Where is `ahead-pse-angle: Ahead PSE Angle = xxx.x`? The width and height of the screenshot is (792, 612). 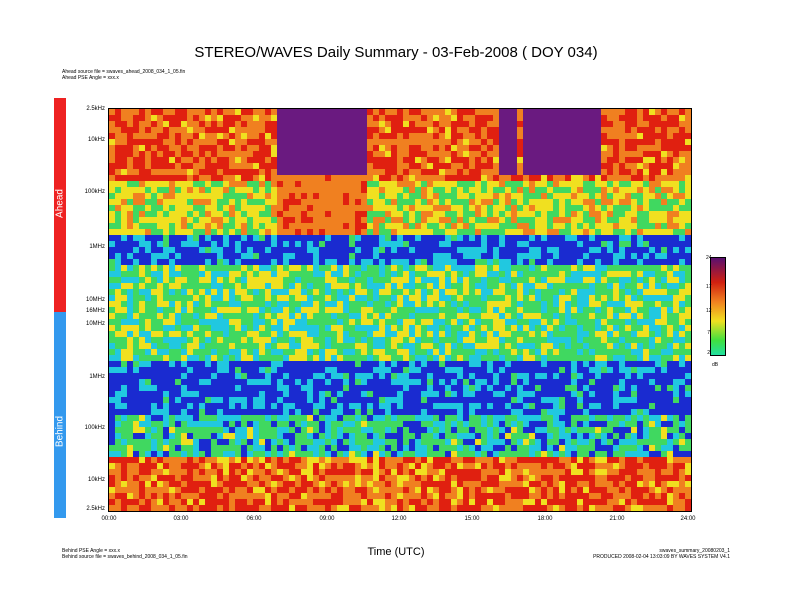
ahead-pse-angle: Ahead PSE Angle = xxx.x is located at coordinates (90, 78).